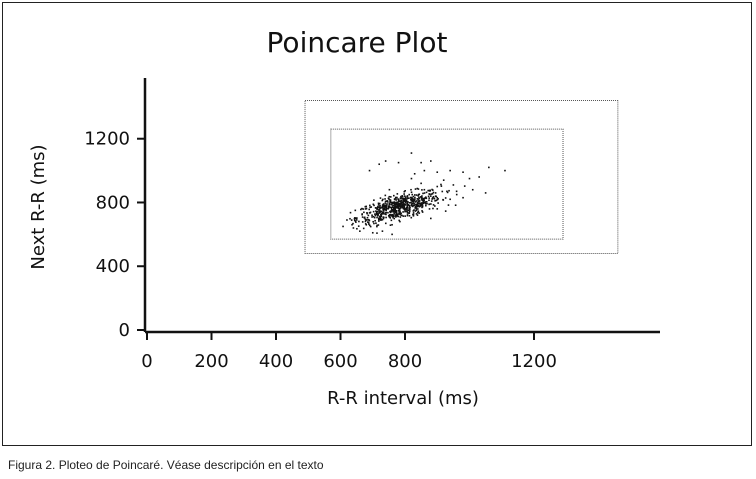  What do you see at coordinates (424, 194) in the screenshot?
I see `scatter-points` at bounding box center [424, 194].